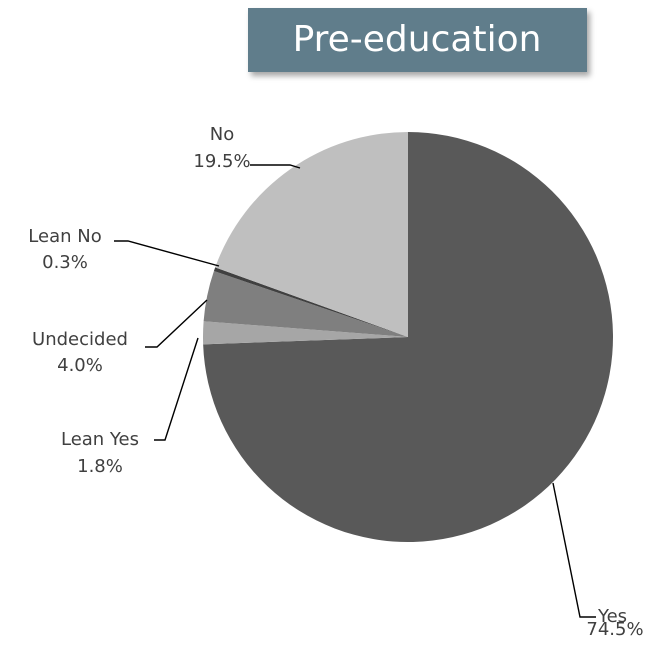  What do you see at coordinates (221, 161) in the screenshot?
I see `value-label: 19.5%` at bounding box center [221, 161].